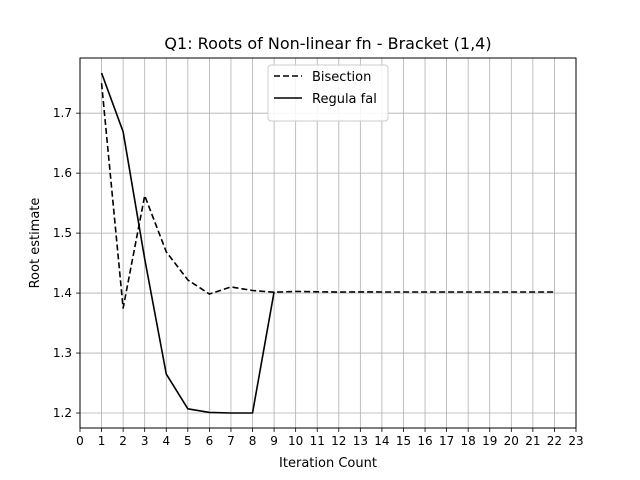 This screenshot has width=640, height=480. What do you see at coordinates (253, 441) in the screenshot?
I see `x-tick-label: 8` at bounding box center [253, 441].